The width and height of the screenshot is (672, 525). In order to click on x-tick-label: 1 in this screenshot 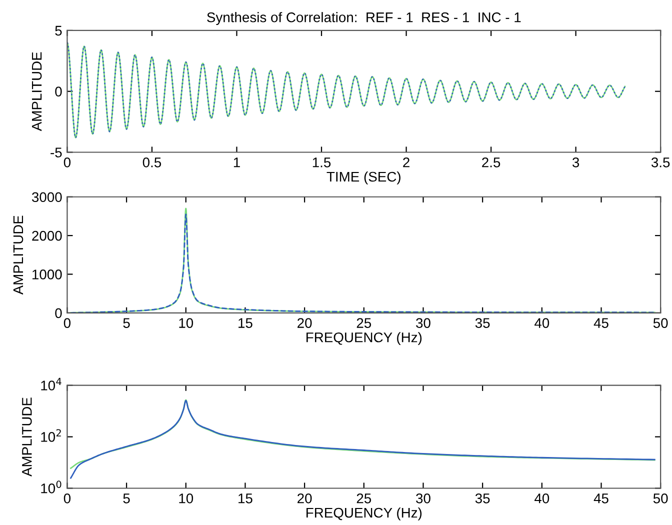, I will do `click(237, 163)`.